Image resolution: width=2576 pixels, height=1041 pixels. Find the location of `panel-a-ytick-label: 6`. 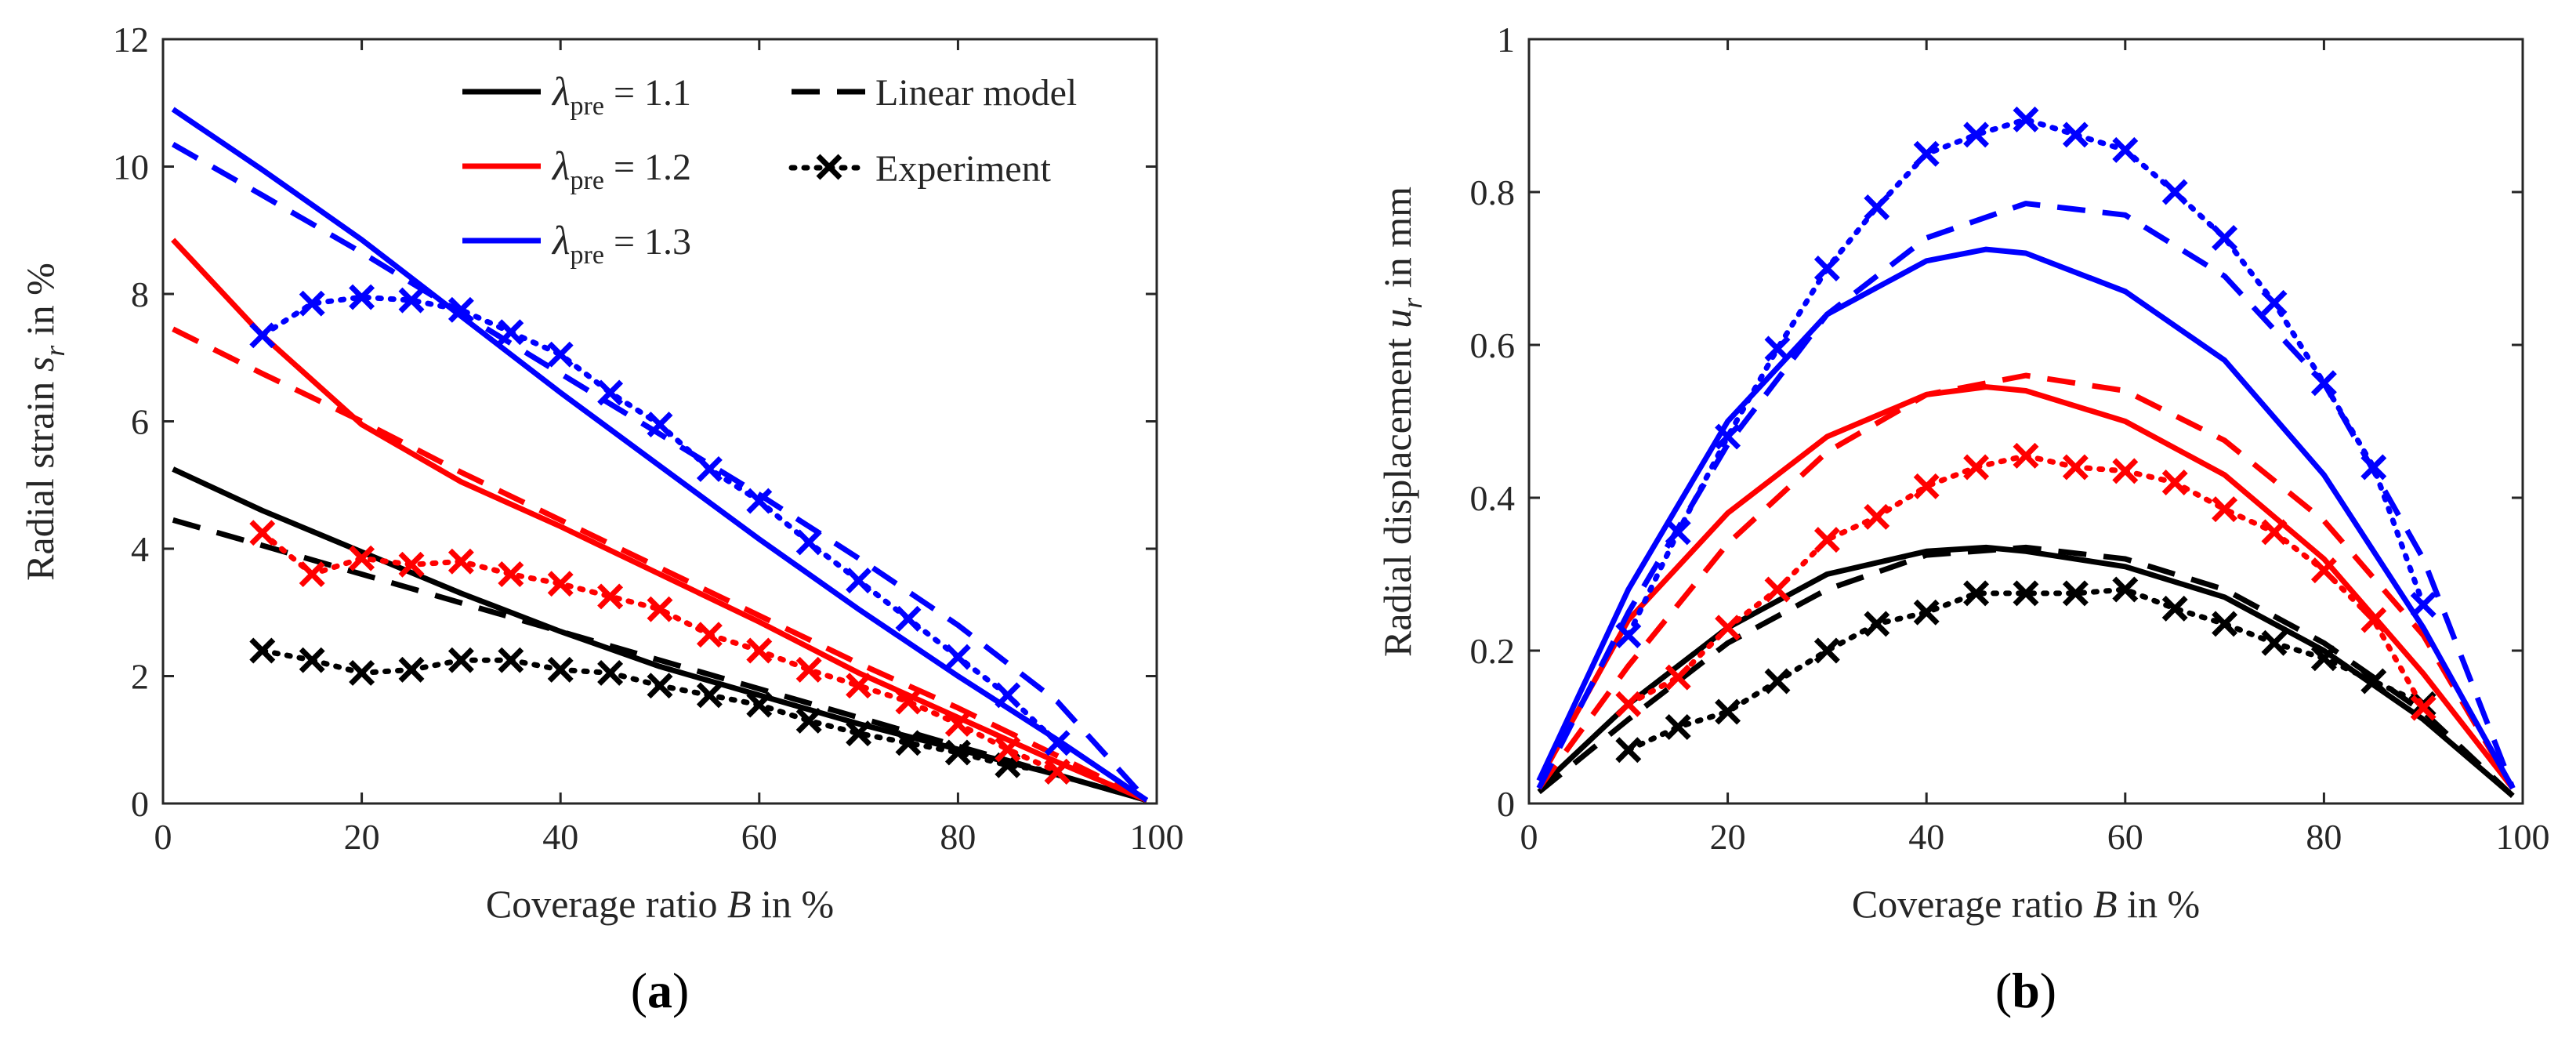

panel-a-ytick-label: 6 is located at coordinates (140, 422).